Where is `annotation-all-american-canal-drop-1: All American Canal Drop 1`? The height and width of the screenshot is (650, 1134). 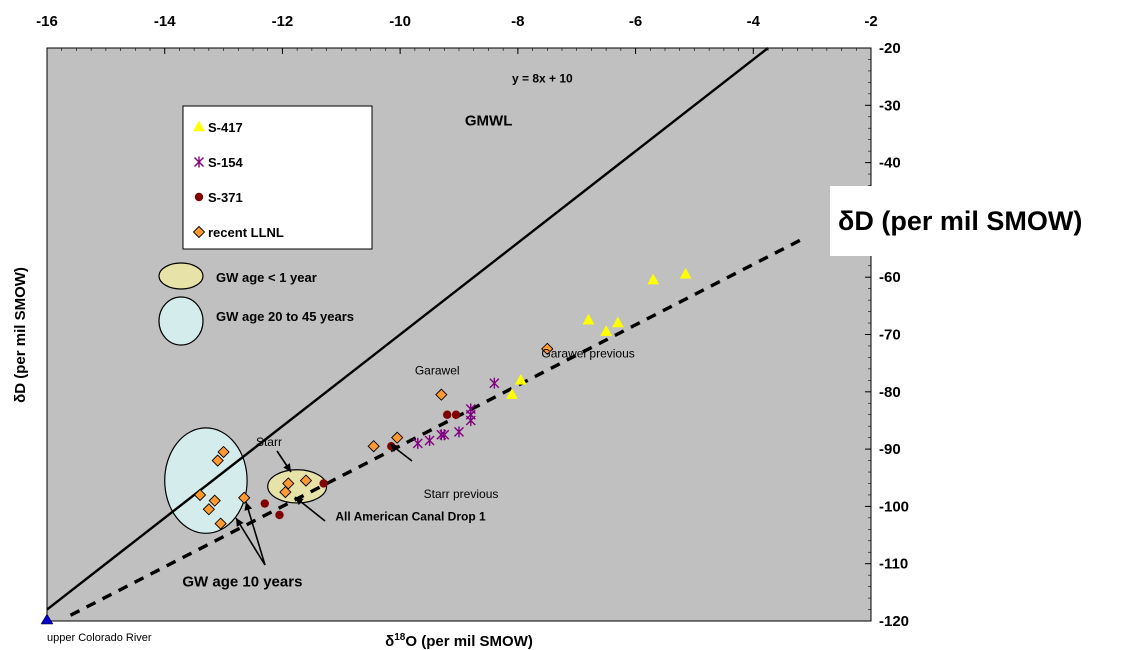
annotation-all-american-canal-drop-1: All American Canal Drop 1 is located at coordinates (410, 517).